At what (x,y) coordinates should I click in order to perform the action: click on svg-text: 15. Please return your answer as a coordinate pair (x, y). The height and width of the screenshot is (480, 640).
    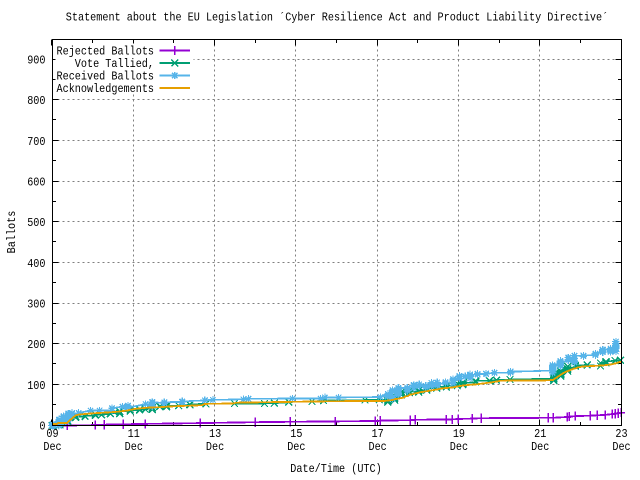
    Looking at the image, I should click on (296, 434).